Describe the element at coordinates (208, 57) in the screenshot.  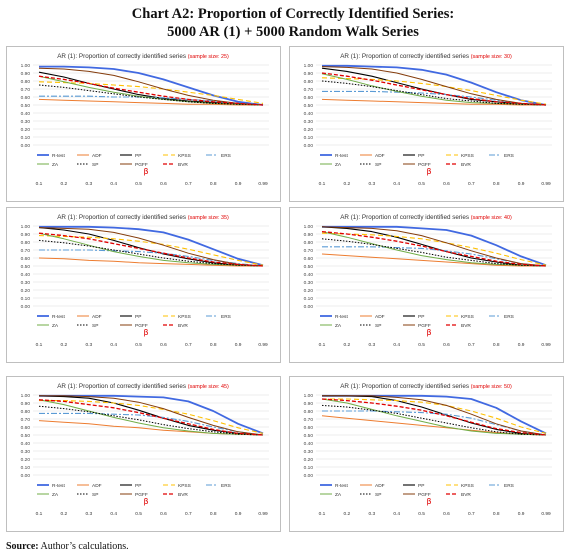
I see `chart-sample-size: (sample size: 25)` at that location.